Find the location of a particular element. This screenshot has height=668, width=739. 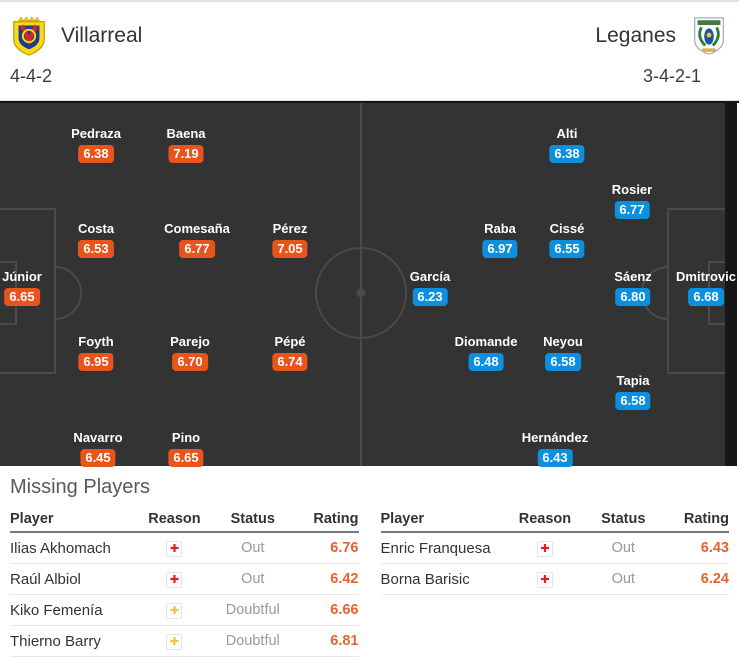

player-marker: Cissé 6.55 is located at coordinates (567, 239).